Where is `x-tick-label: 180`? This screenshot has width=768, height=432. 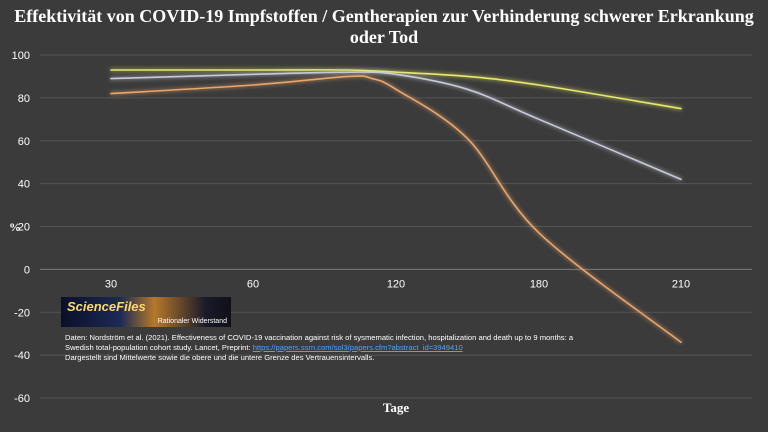 x-tick-label: 180 is located at coordinates (539, 284).